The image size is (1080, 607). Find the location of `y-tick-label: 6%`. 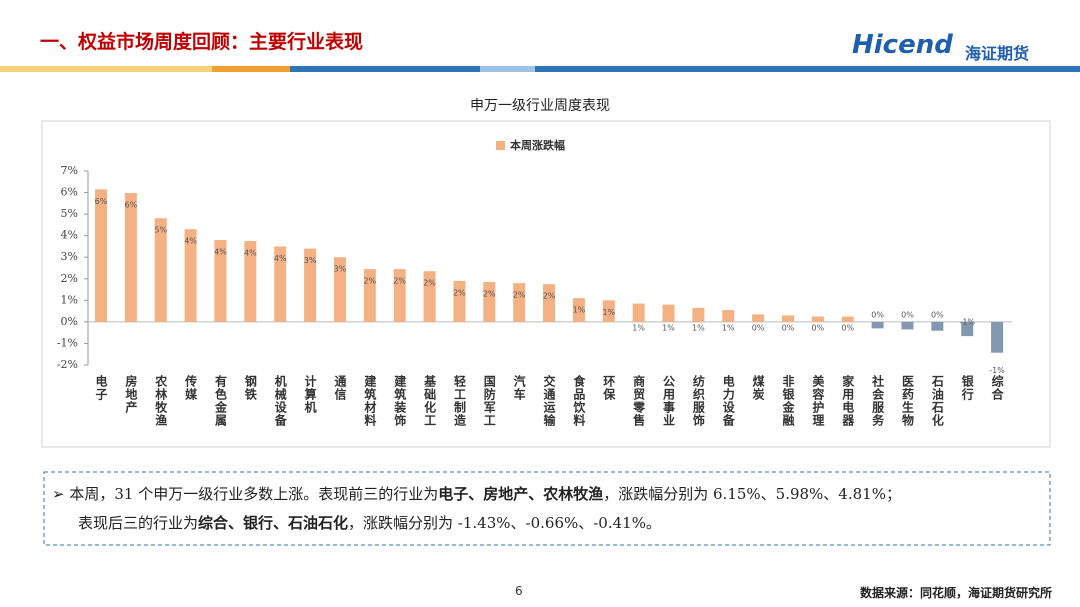

y-tick-label: 6% is located at coordinates (69, 192).